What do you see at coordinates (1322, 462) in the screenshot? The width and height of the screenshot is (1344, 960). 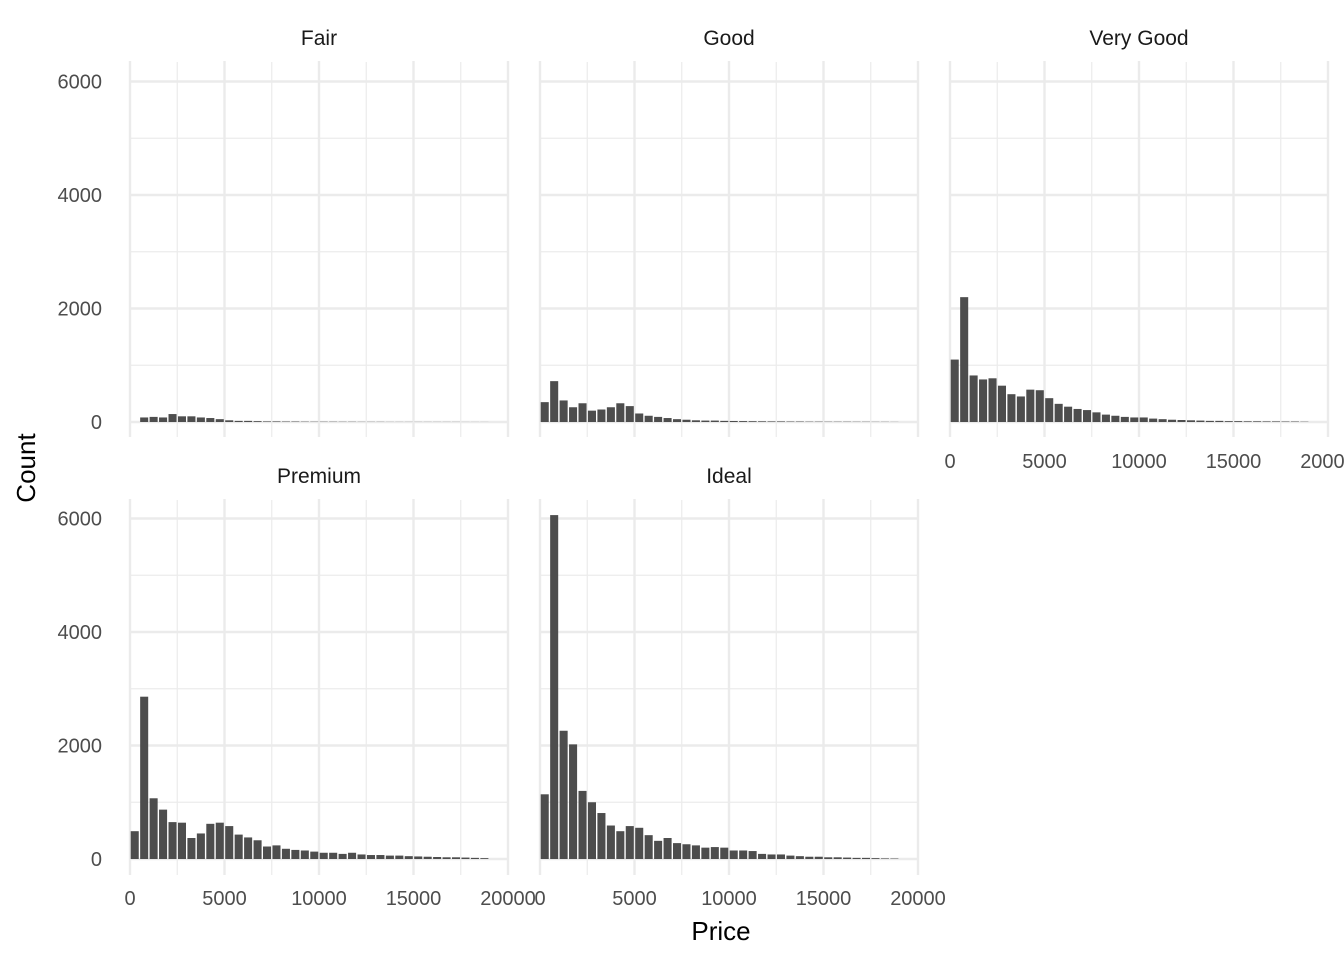 I see `x-tick-label: 20000` at bounding box center [1322, 462].